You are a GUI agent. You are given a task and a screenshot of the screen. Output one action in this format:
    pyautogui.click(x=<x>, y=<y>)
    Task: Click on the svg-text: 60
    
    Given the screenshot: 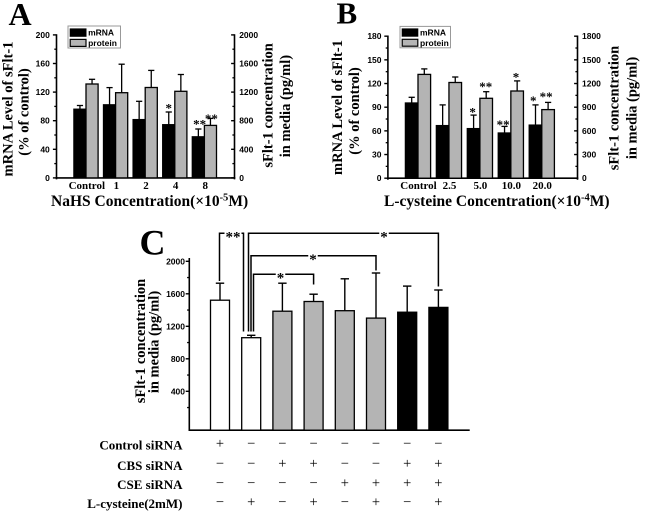 What is the action you would take?
    pyautogui.click(x=377, y=131)
    